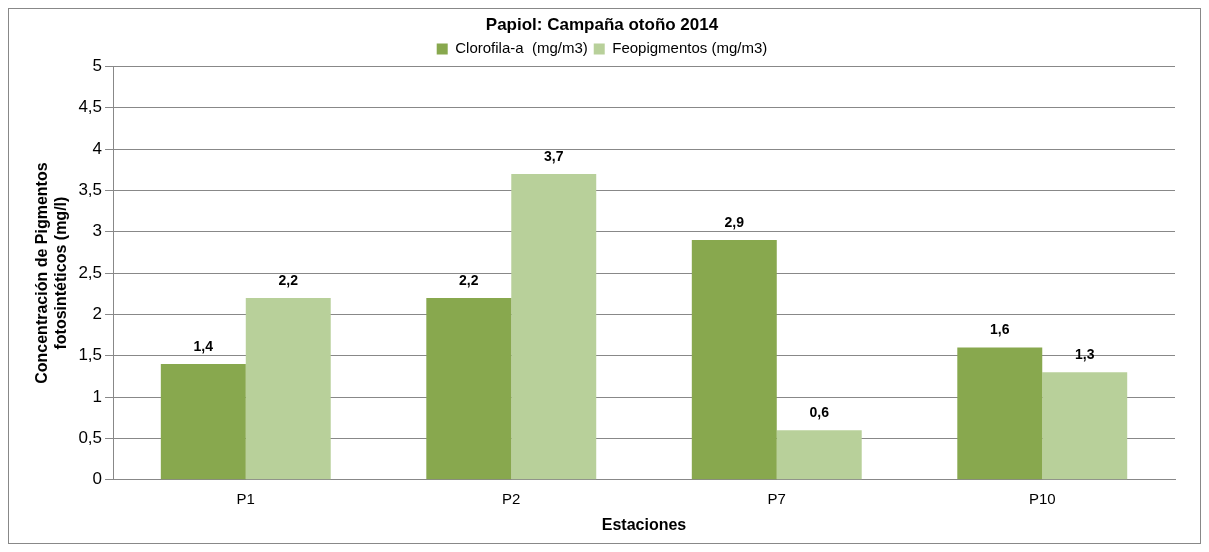 This screenshot has height=552, width=1209. I want to click on y-tick-label: 1, so click(97, 396).